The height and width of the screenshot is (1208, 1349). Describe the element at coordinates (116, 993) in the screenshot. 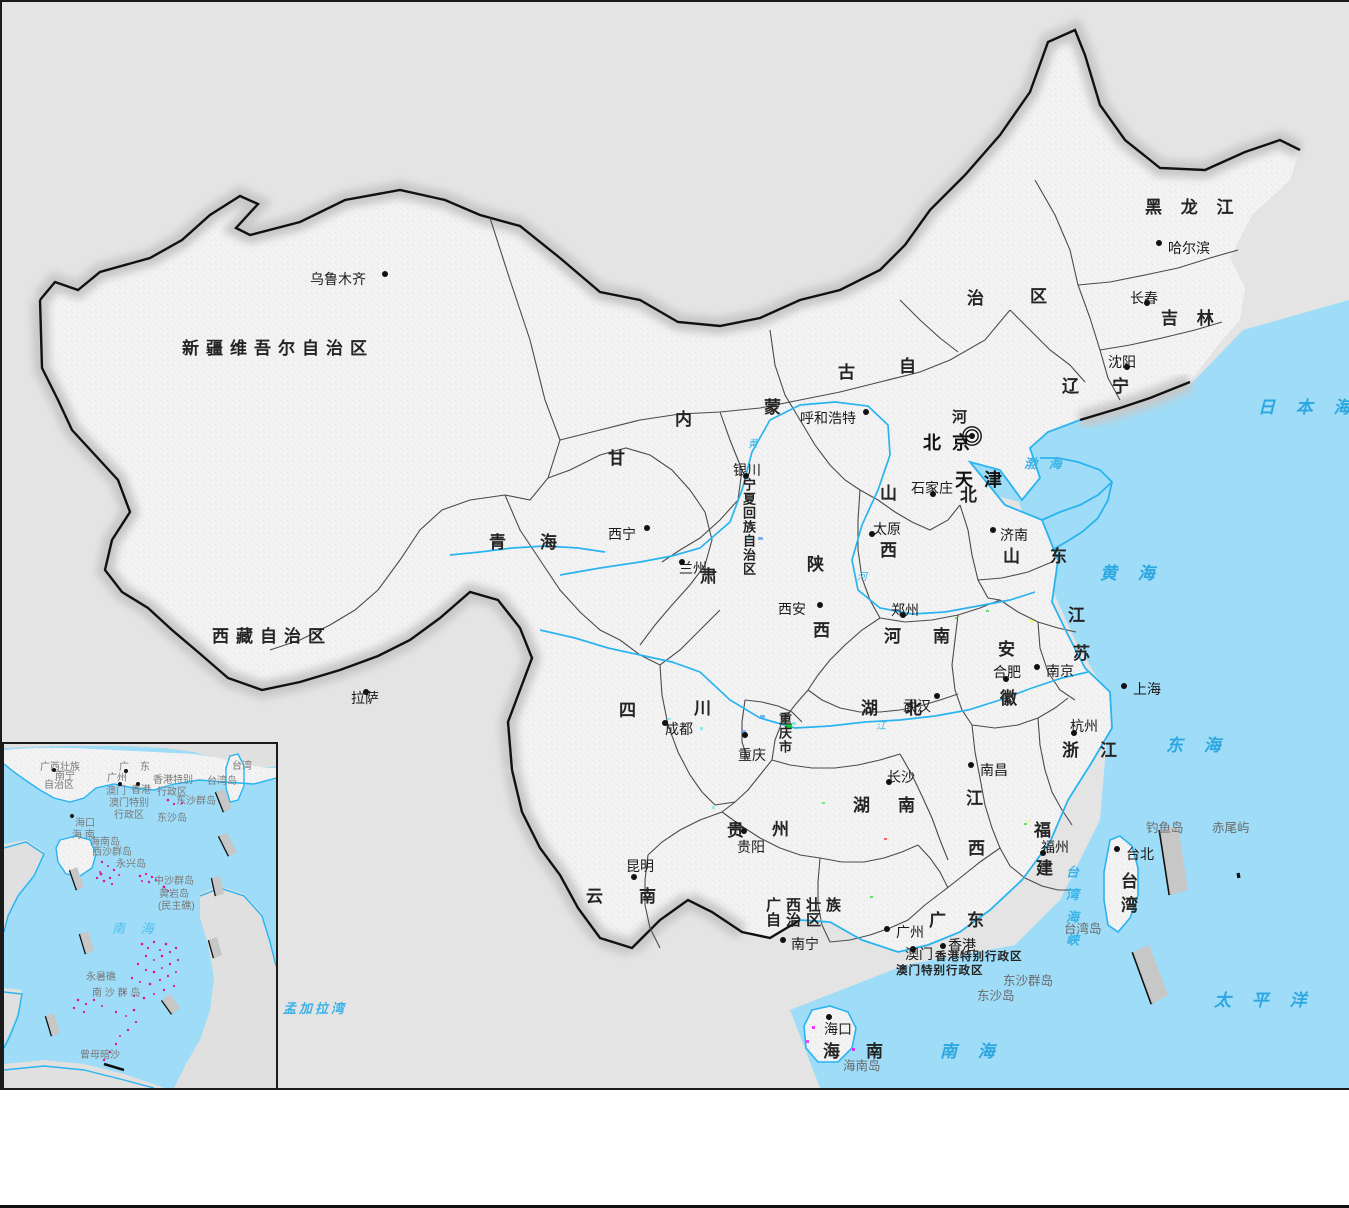

I see `inset-label: 南 沙 群 岛` at that location.